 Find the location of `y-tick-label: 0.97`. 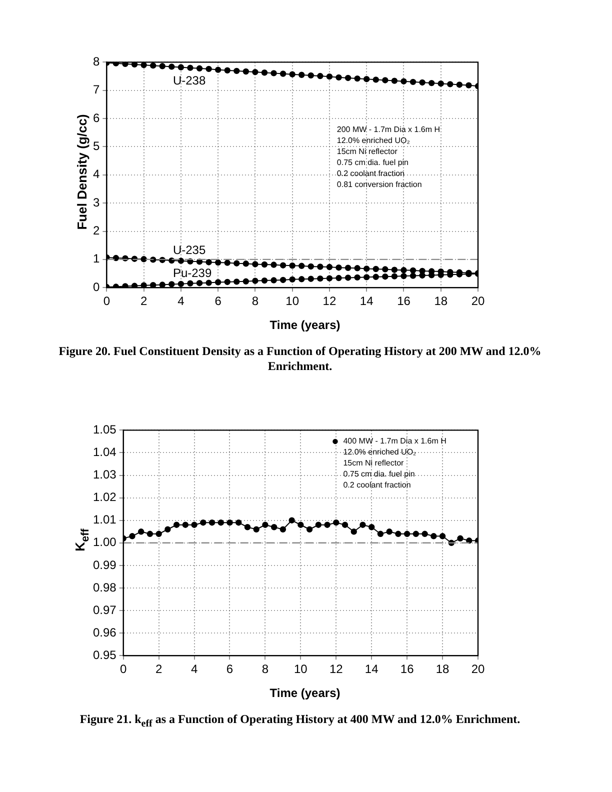

y-tick-label: 0.97 is located at coordinates (104, 609).